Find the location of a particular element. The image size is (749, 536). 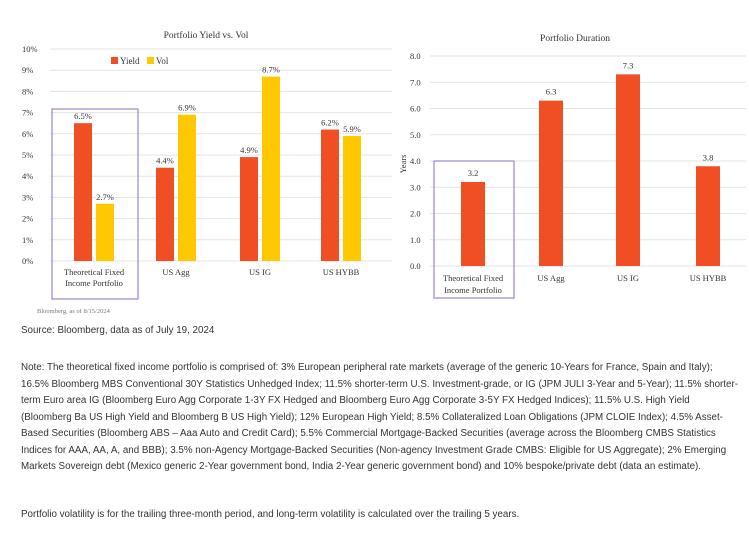

chart-title: Portfolio Yield vs. Vol is located at coordinates (206, 35).